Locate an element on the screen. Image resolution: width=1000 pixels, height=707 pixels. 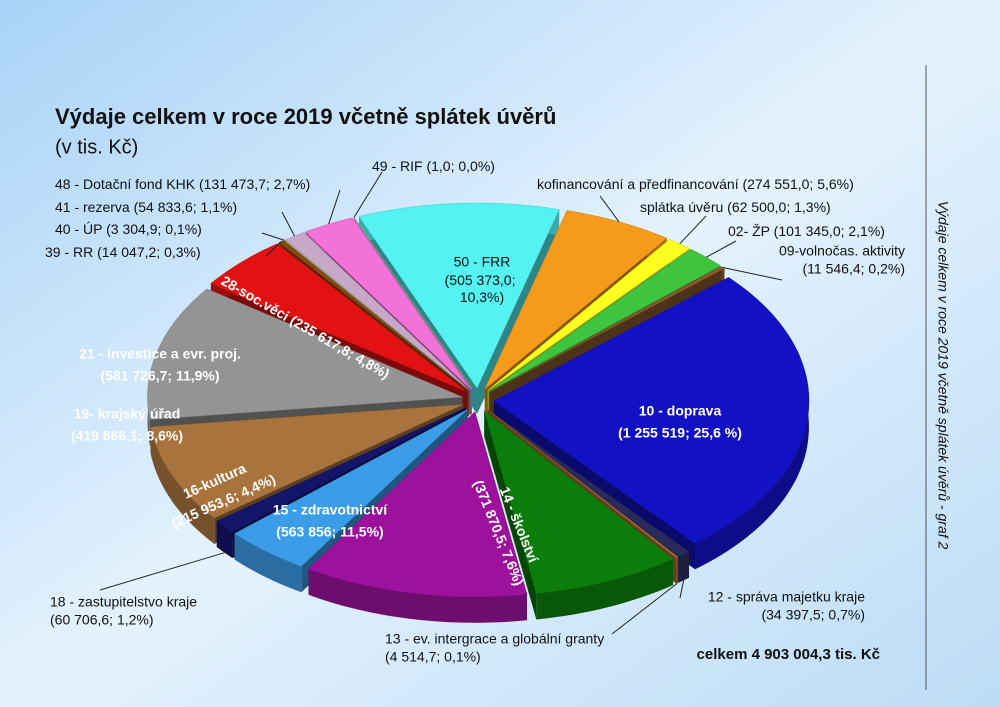
value-label: (1,0; 0,0%) is located at coordinates (460, 166).